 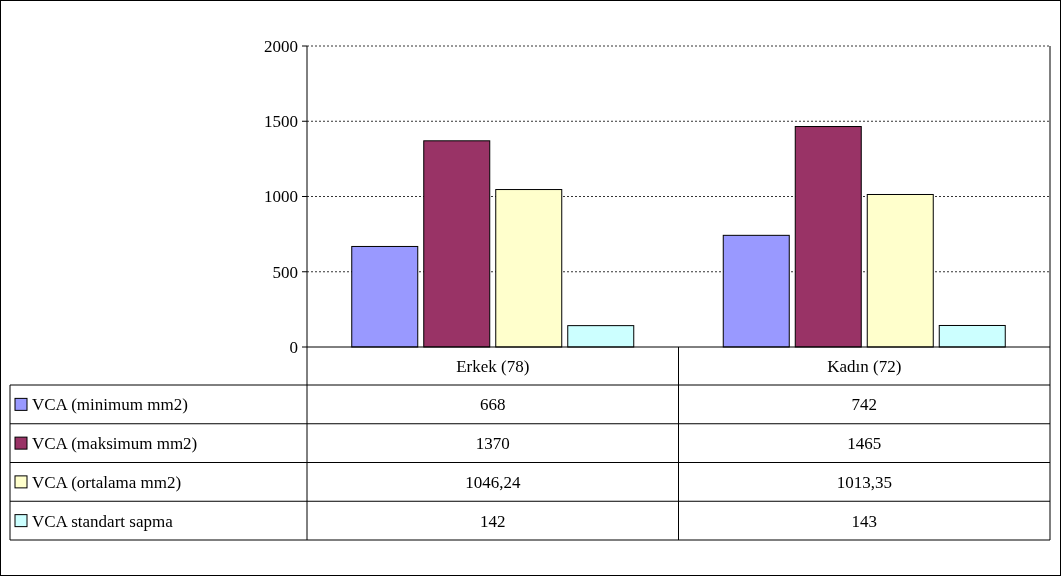 I want to click on legend-label: VCA standart sapma, so click(x=103, y=521).